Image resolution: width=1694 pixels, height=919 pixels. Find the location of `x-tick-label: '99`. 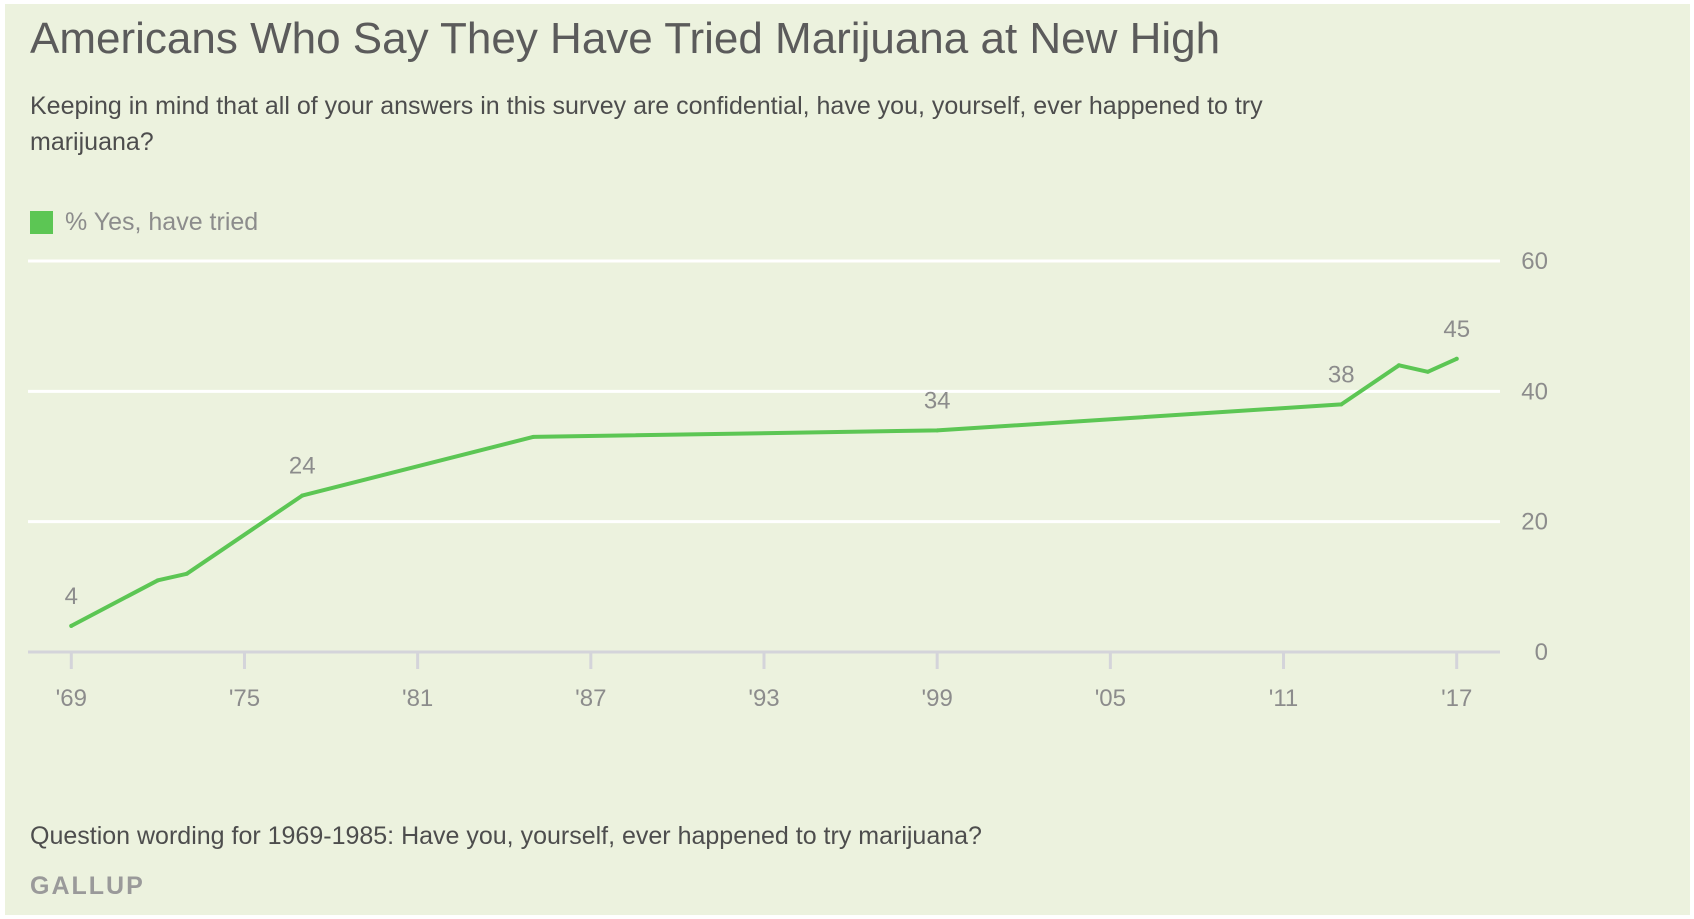

x-tick-label: '99 is located at coordinates (937, 698).